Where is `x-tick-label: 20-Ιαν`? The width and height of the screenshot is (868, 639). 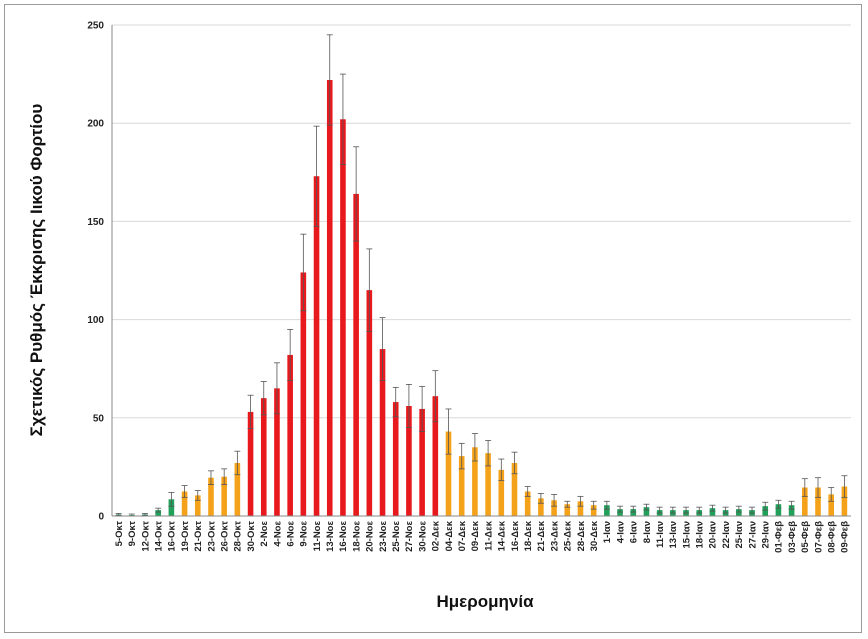
x-tick-label: 20-Ιαν is located at coordinates (713, 535).